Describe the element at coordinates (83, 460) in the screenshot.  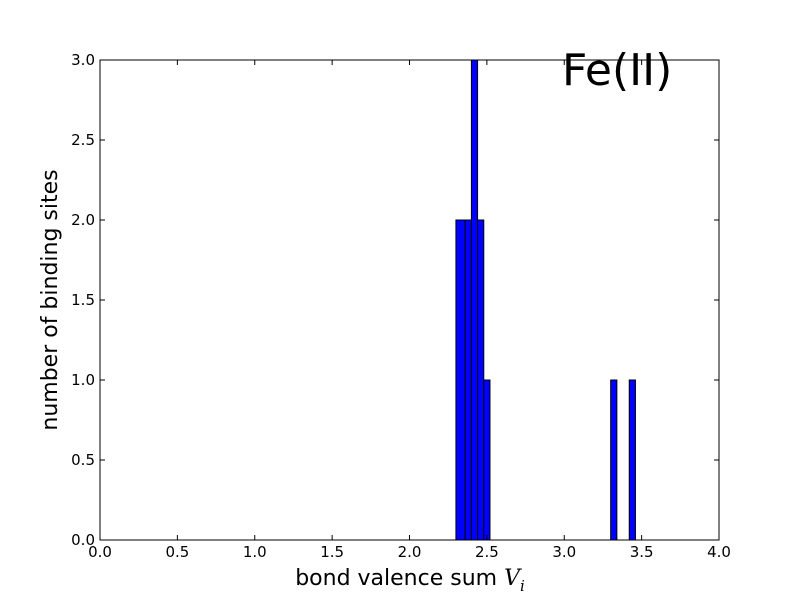
I see `y-tick-label-1: 0.5` at that location.